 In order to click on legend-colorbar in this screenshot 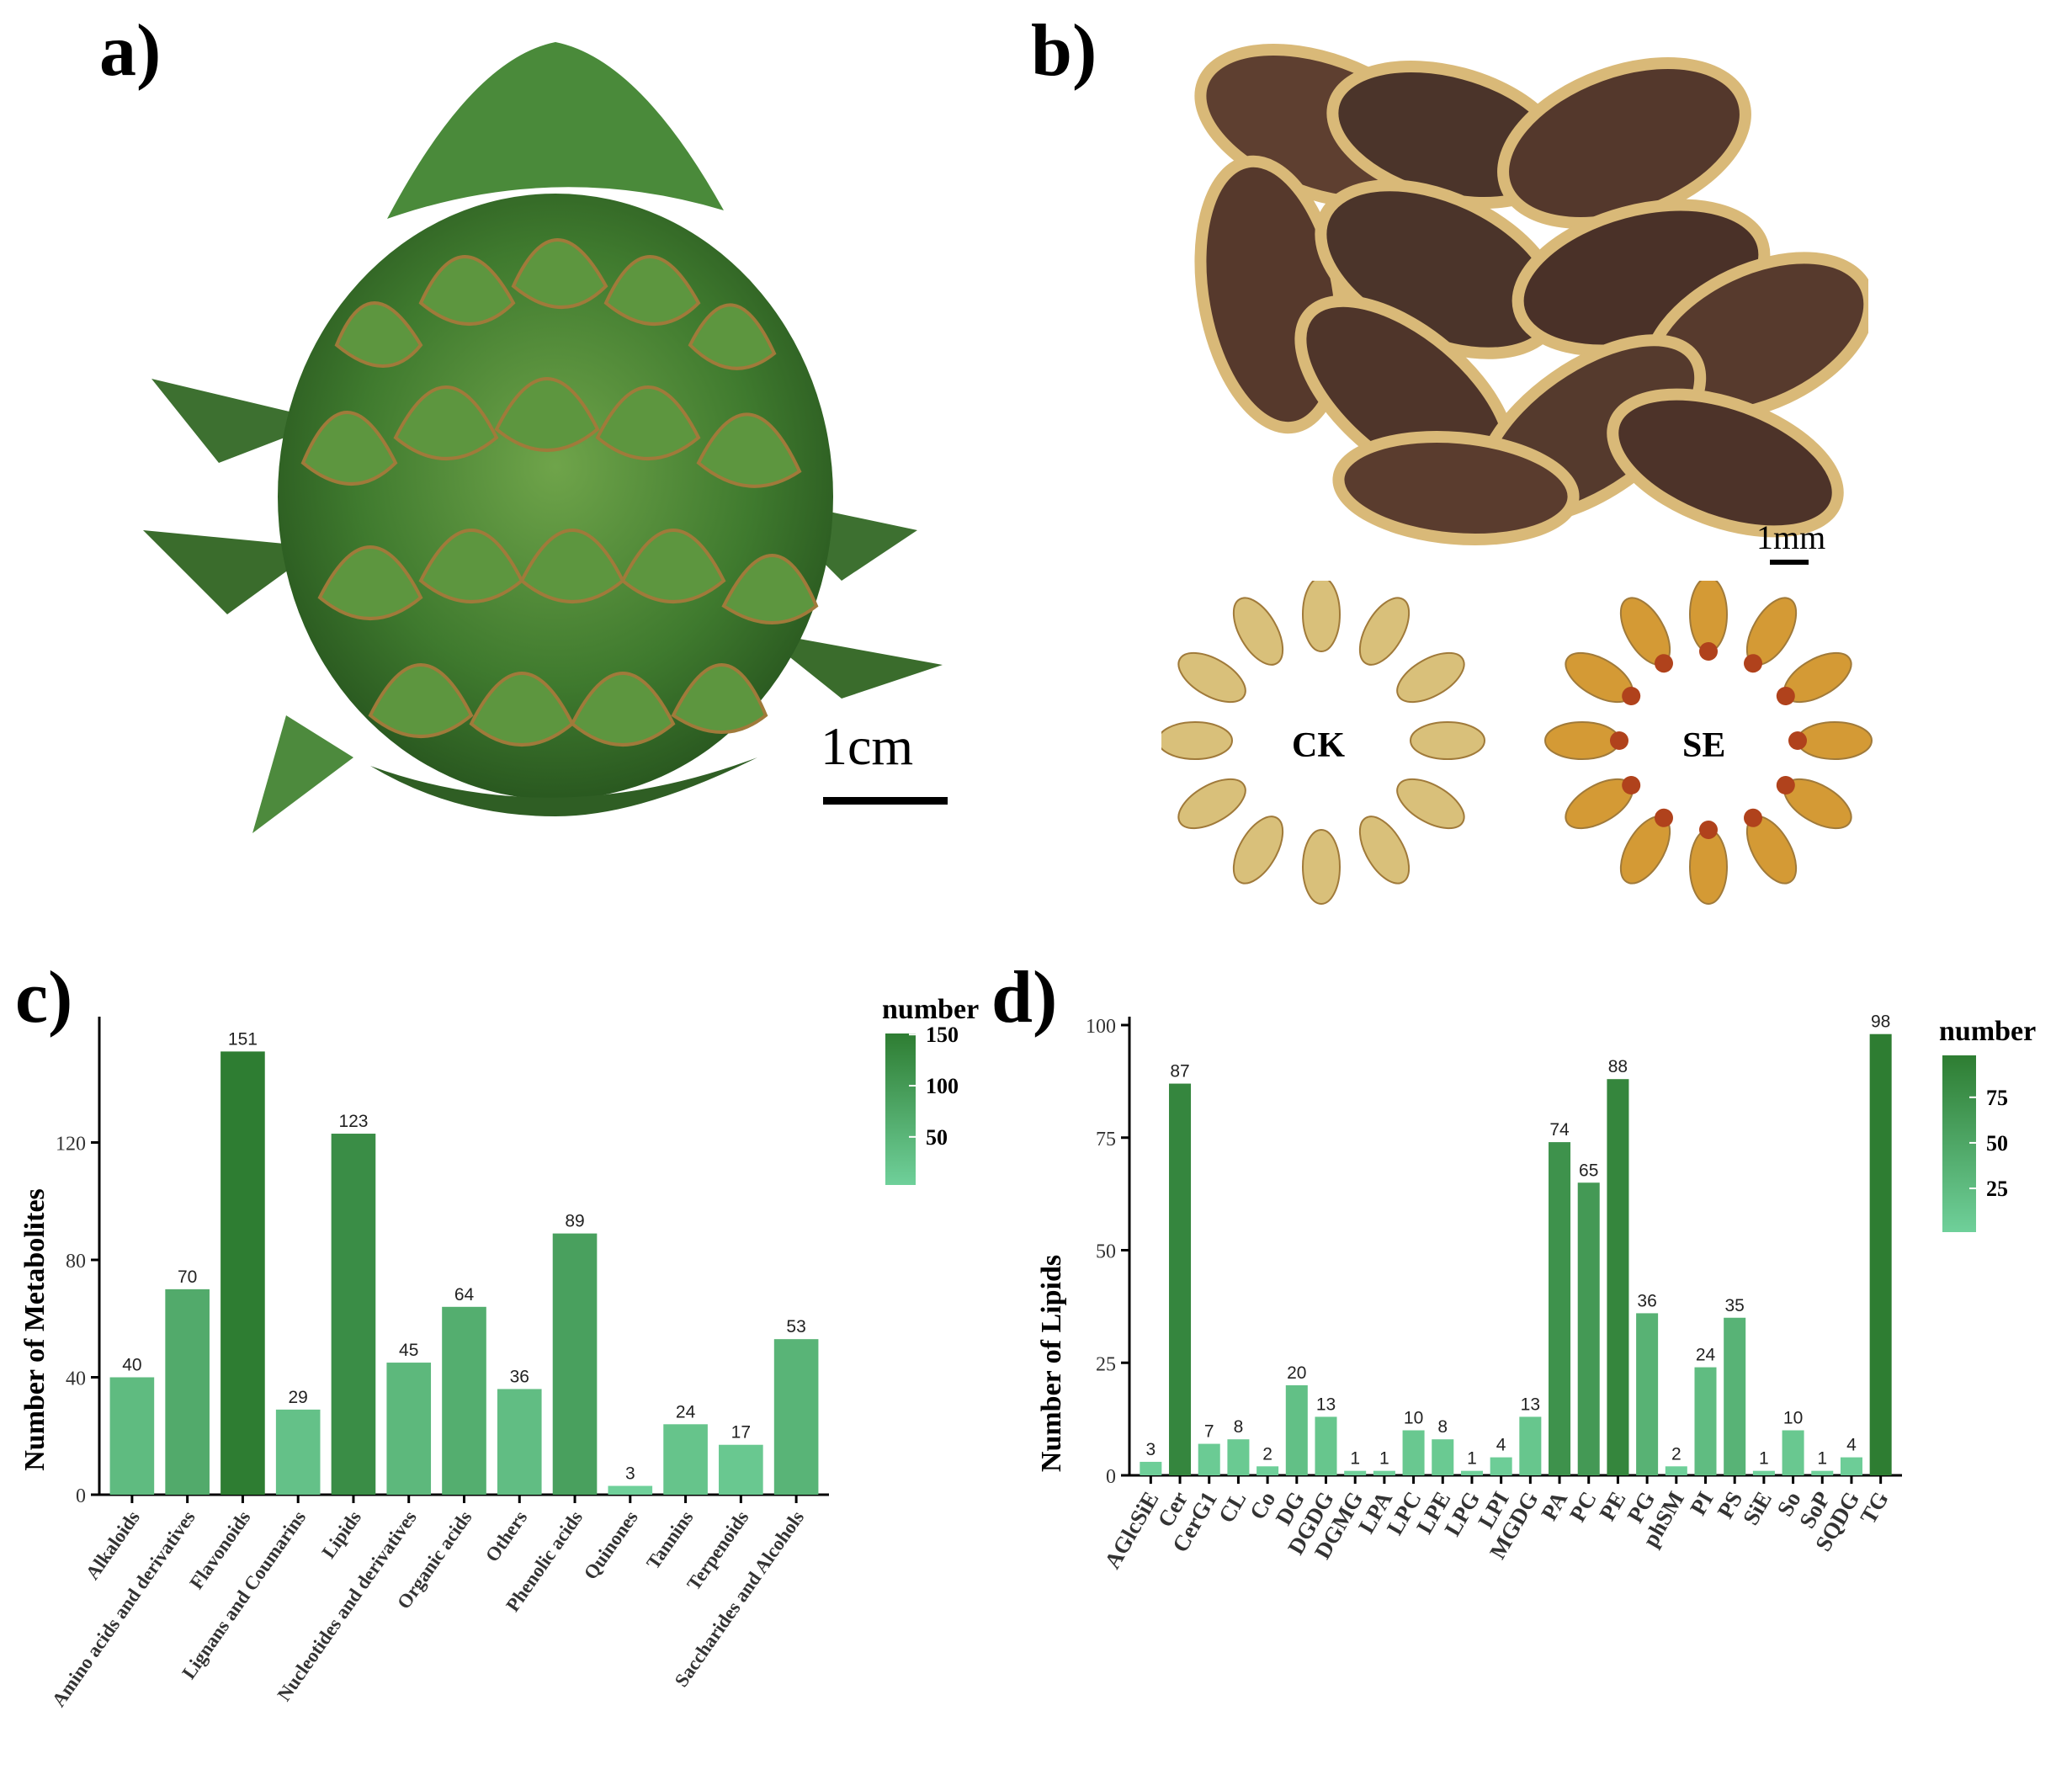, I will do `click(1959, 1143)`.